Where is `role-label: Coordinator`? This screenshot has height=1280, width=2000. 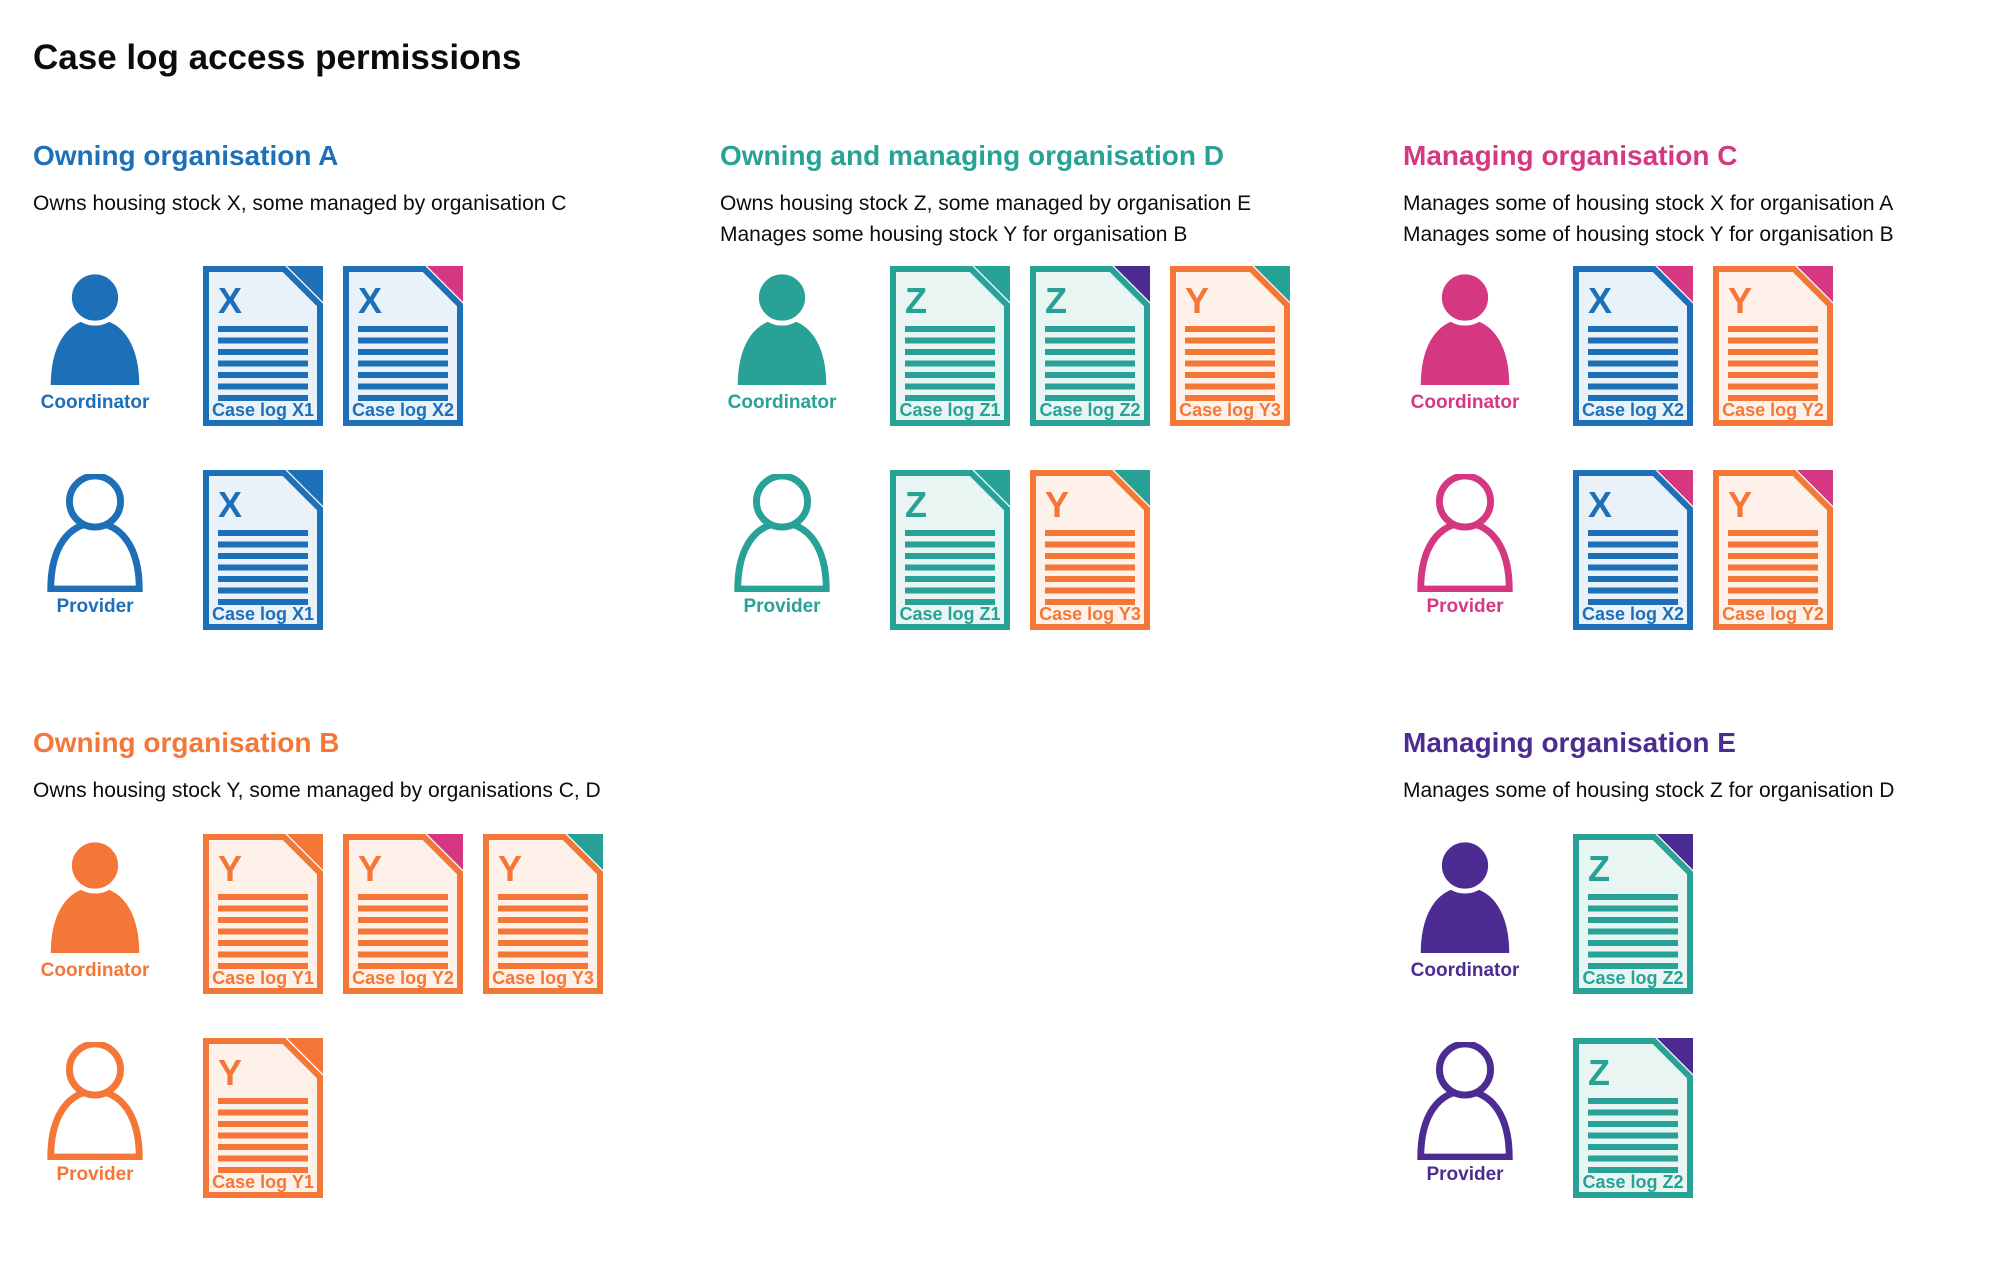
role-label: Coordinator is located at coordinates (1465, 970).